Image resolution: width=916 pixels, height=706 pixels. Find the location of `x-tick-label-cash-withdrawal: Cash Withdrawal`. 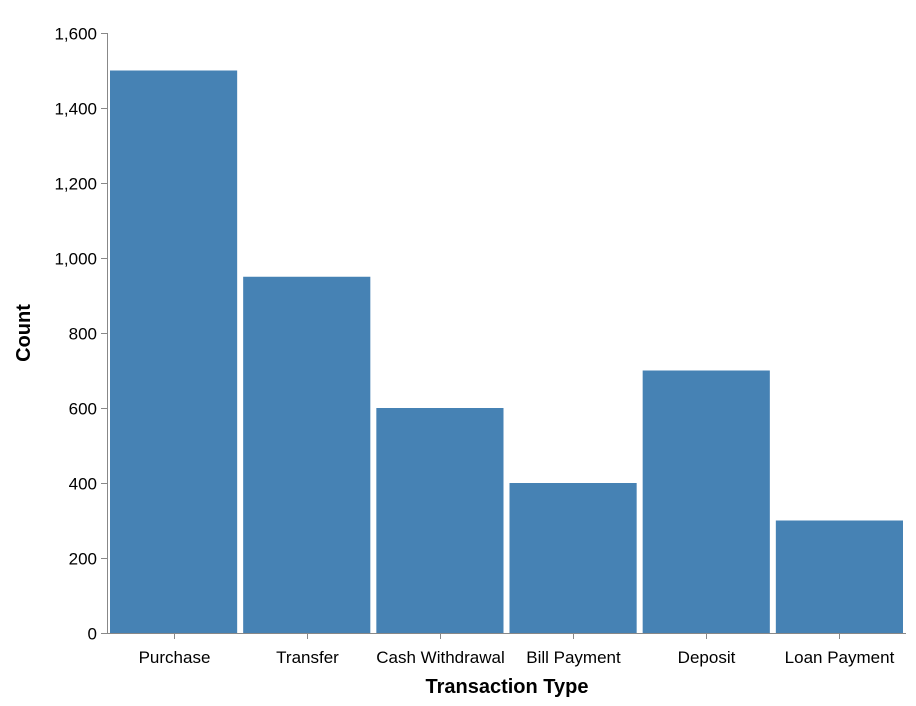

x-tick-label-cash-withdrawal: Cash Withdrawal is located at coordinates (440, 657).